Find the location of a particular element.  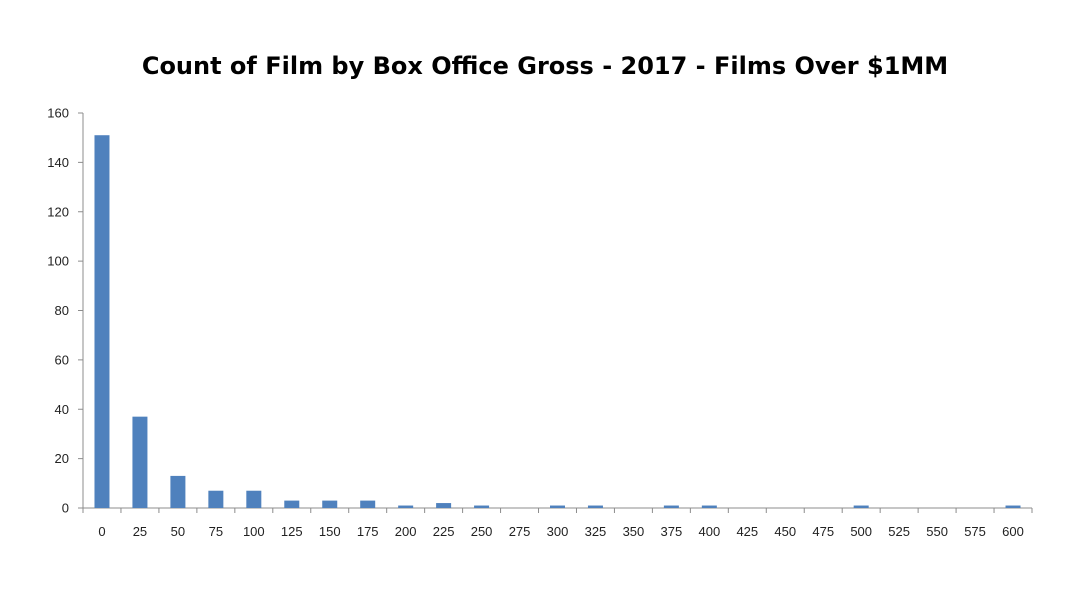

y-tick-label: 120 is located at coordinates (58, 211).